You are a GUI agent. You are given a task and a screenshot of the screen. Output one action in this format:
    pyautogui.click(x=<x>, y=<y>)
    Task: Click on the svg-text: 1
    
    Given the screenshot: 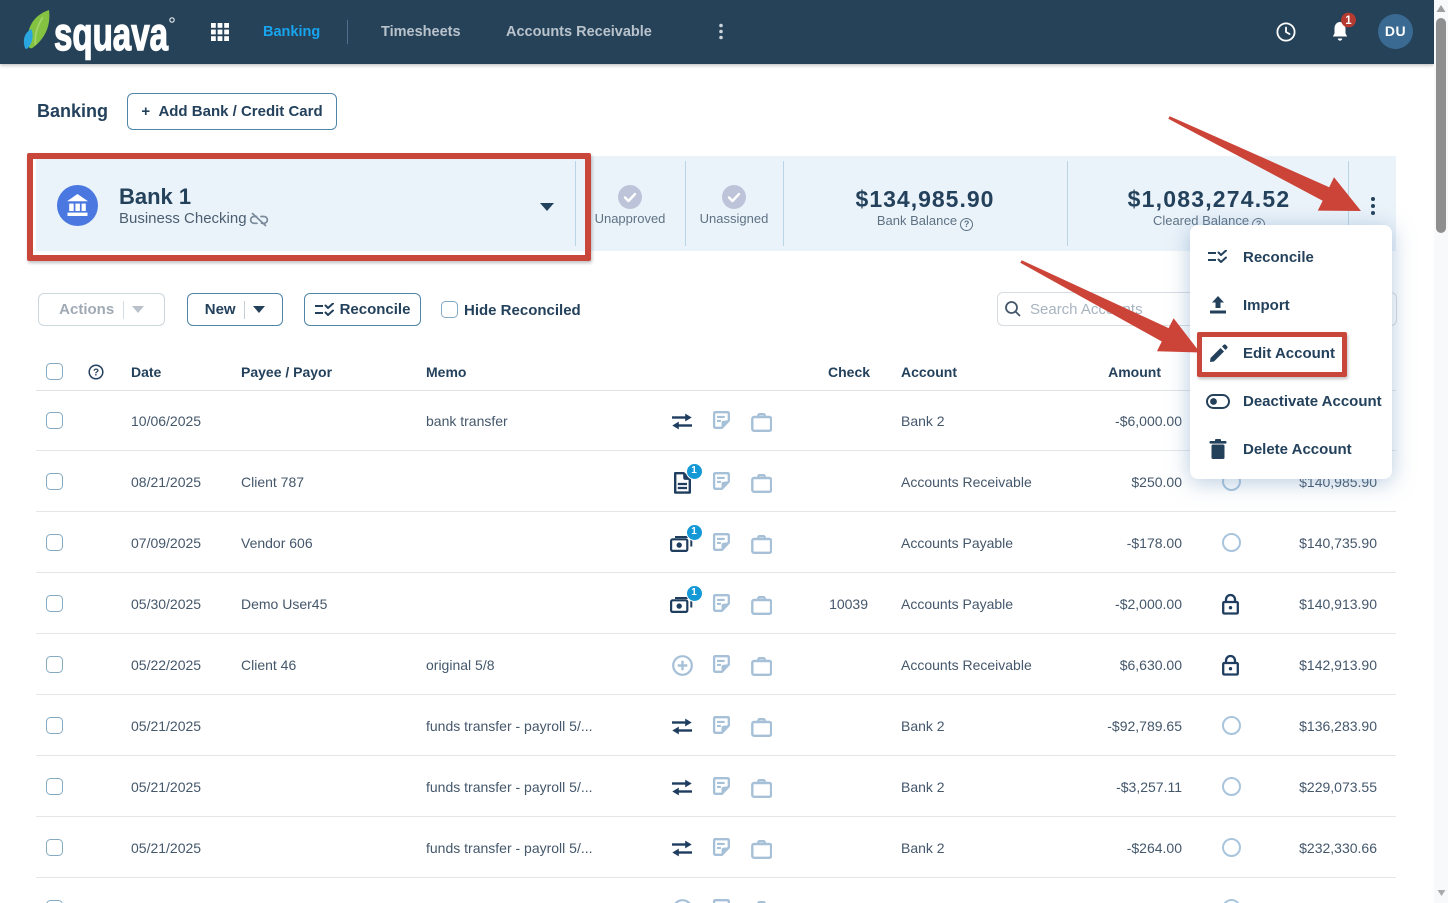 What is the action you would take?
    pyautogui.click(x=1348, y=21)
    